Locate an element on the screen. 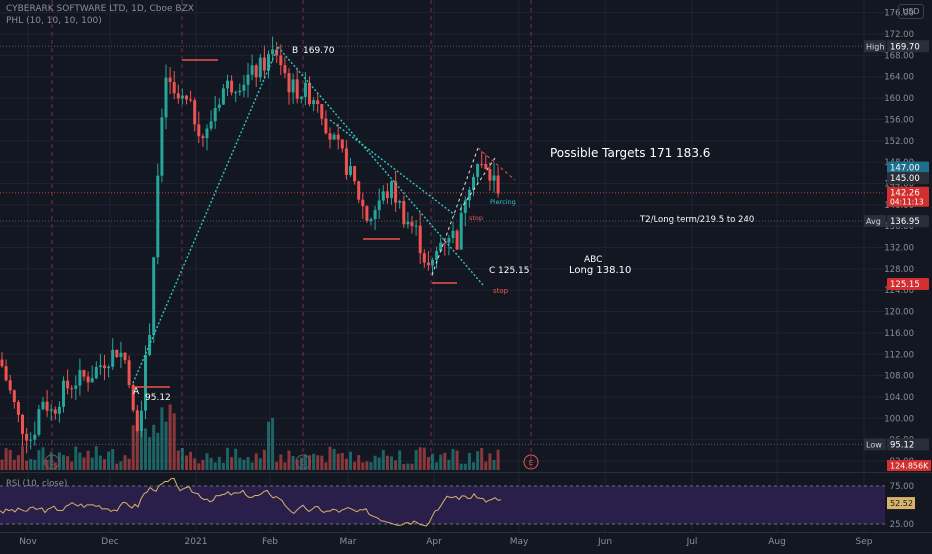 This screenshot has width=932, height=554. y-axis-tick-label: 108.00 is located at coordinates (899, 377).